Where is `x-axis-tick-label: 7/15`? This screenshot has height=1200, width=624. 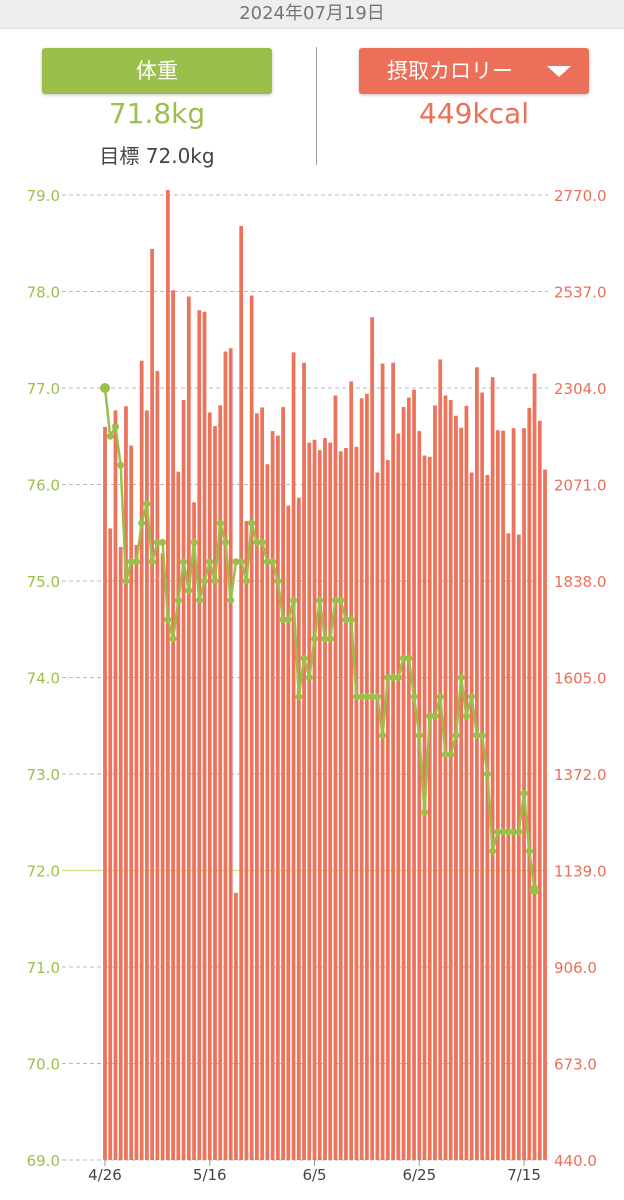
x-axis-tick-label: 7/15 is located at coordinates (524, 1175).